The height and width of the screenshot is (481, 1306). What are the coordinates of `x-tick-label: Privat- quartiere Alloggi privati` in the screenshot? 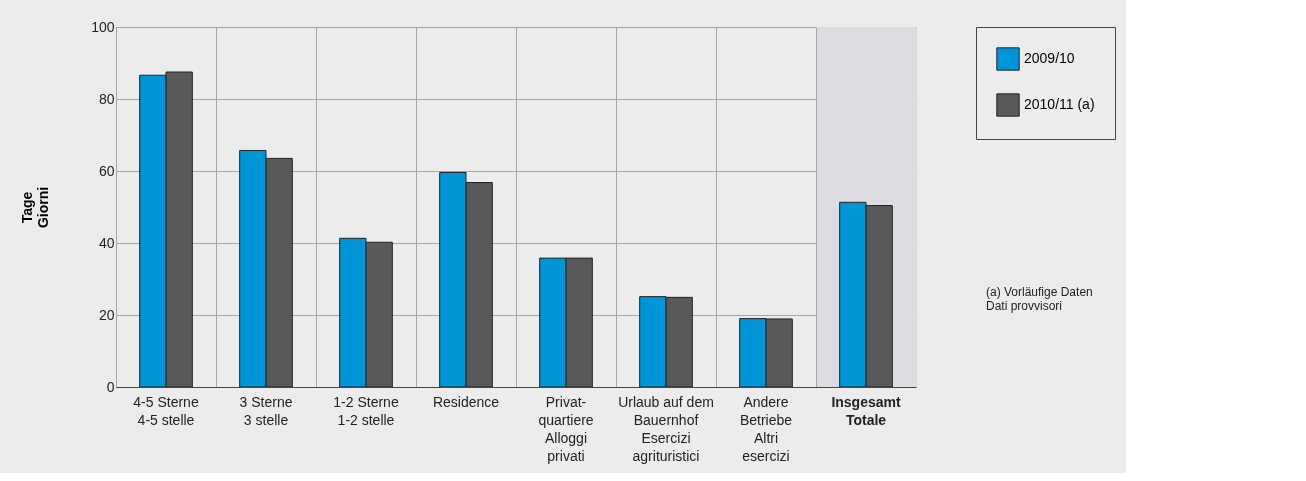 It's located at (566, 428).